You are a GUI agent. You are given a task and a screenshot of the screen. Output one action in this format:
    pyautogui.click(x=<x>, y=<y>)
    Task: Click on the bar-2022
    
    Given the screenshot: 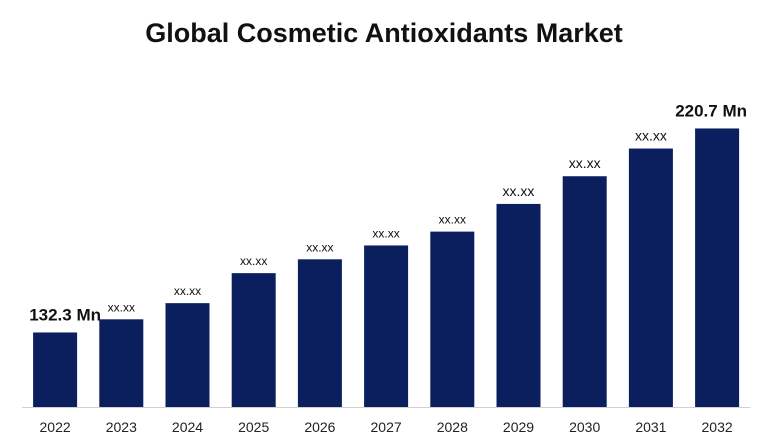 What is the action you would take?
    pyautogui.click(x=55, y=369)
    